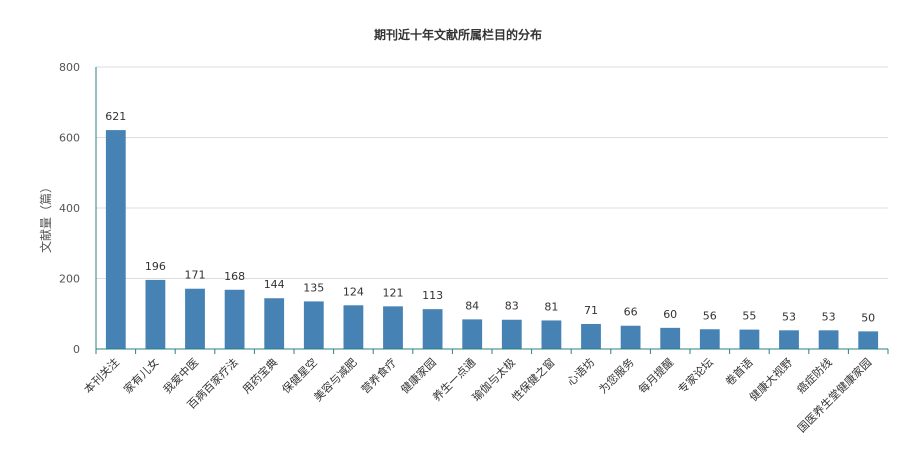 Image resolution: width=909 pixels, height=463 pixels. Describe the element at coordinates (181, 376) in the screenshot. I see `category-label: 我爱中医` at that location.